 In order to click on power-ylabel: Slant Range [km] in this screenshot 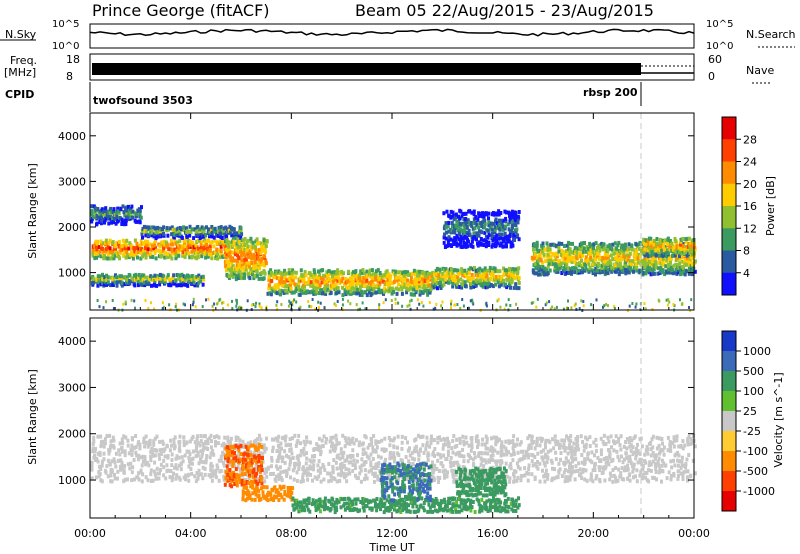, I will do `click(32, 211)`.